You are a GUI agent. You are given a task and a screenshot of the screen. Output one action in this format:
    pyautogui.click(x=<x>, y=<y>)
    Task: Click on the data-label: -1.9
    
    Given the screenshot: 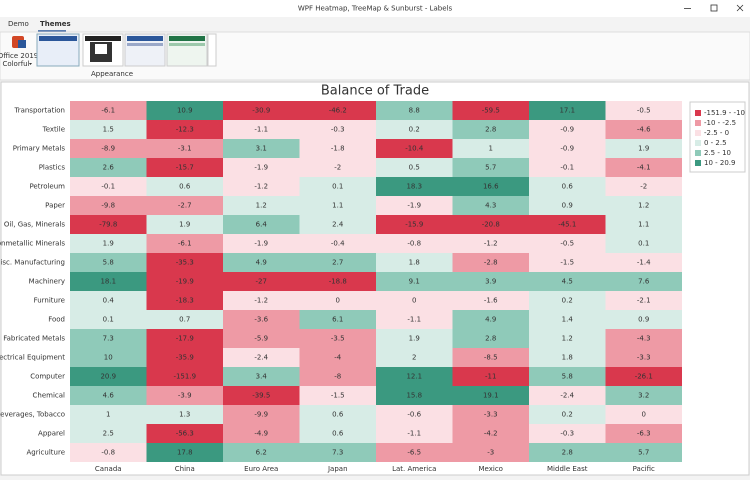 What is the action you would take?
    pyautogui.click(x=261, y=168)
    